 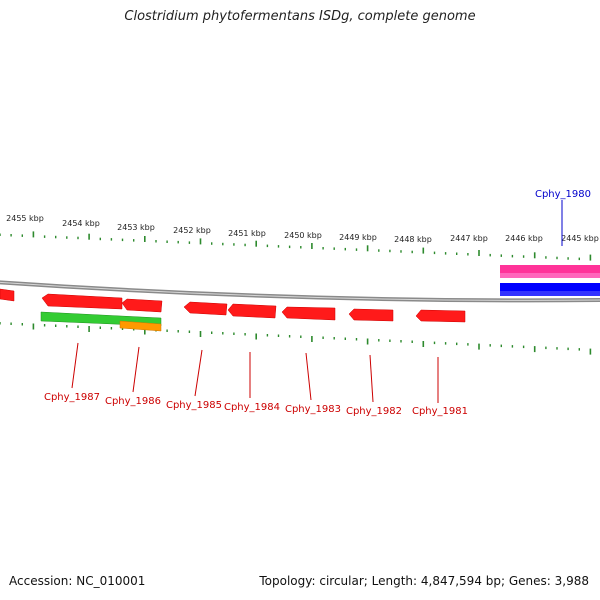 What do you see at coordinates (140, 326) in the screenshot?
I see `orange-feature` at bounding box center [140, 326].